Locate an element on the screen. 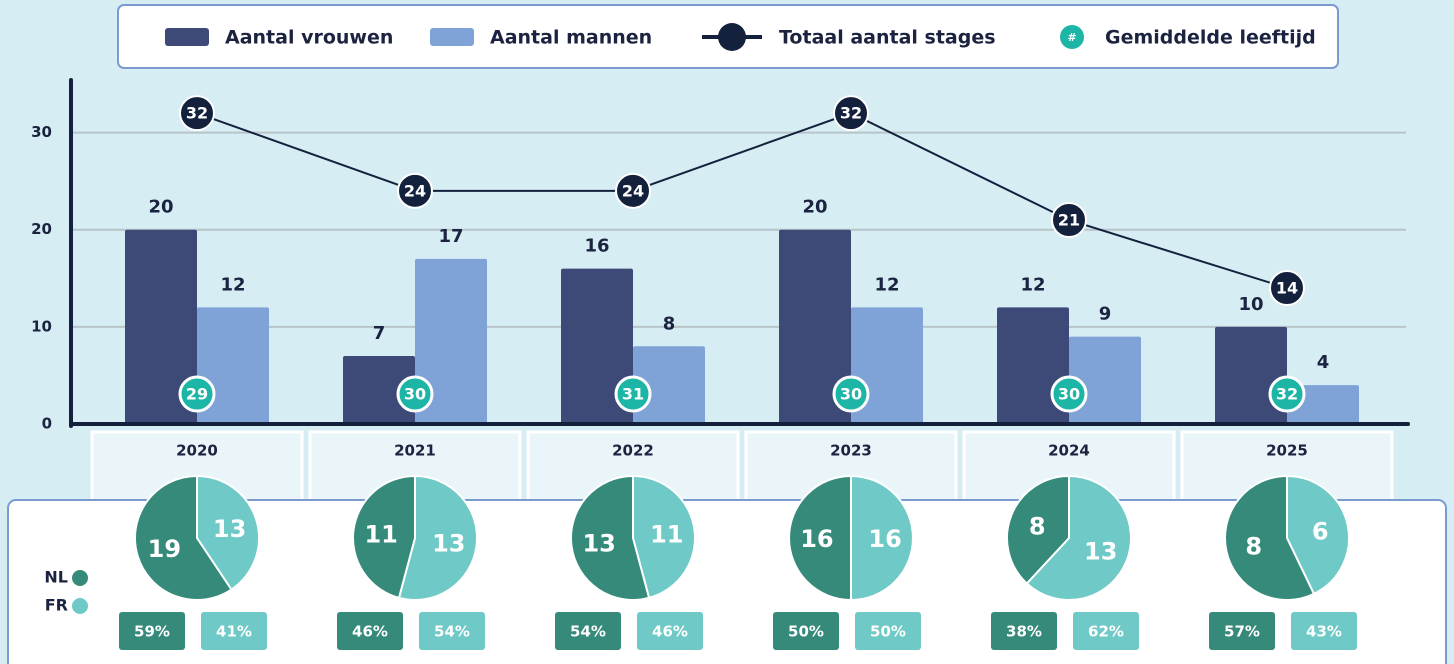 This screenshot has height=664, width=1454. share-label: 59% is located at coordinates (152, 632).